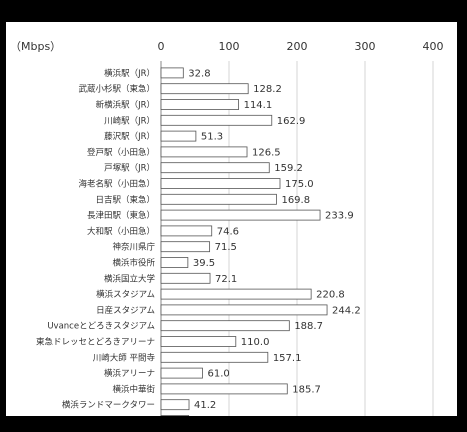  What do you see at coordinates (133, 263) in the screenshot?
I see `category-label: 横浜市役所` at bounding box center [133, 263].